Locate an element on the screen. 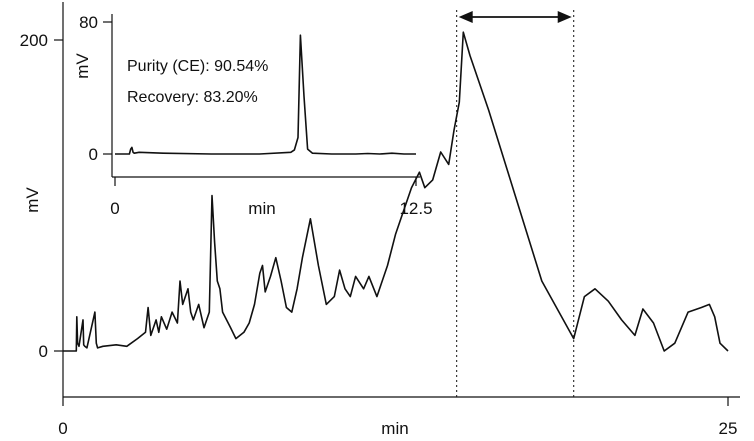 The height and width of the screenshot is (441, 754). main-x-tick-label-25: 25 is located at coordinates (728, 428).